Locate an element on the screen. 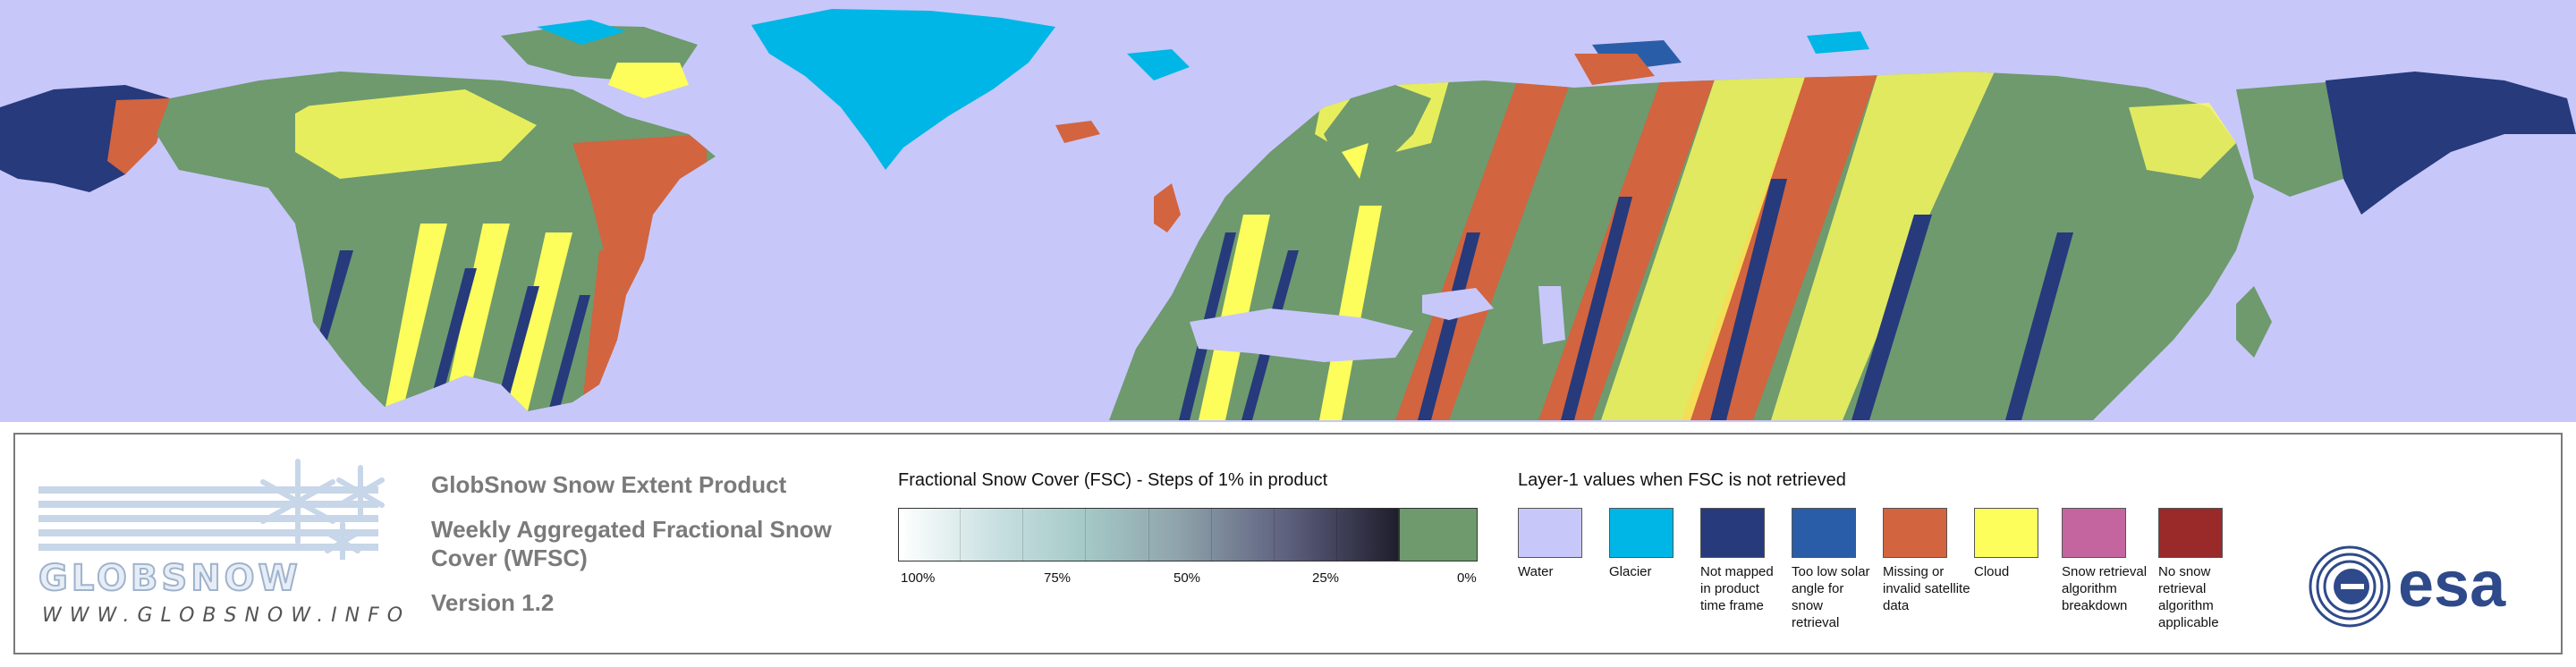  esa-wordmark: esa is located at coordinates (2452, 585).